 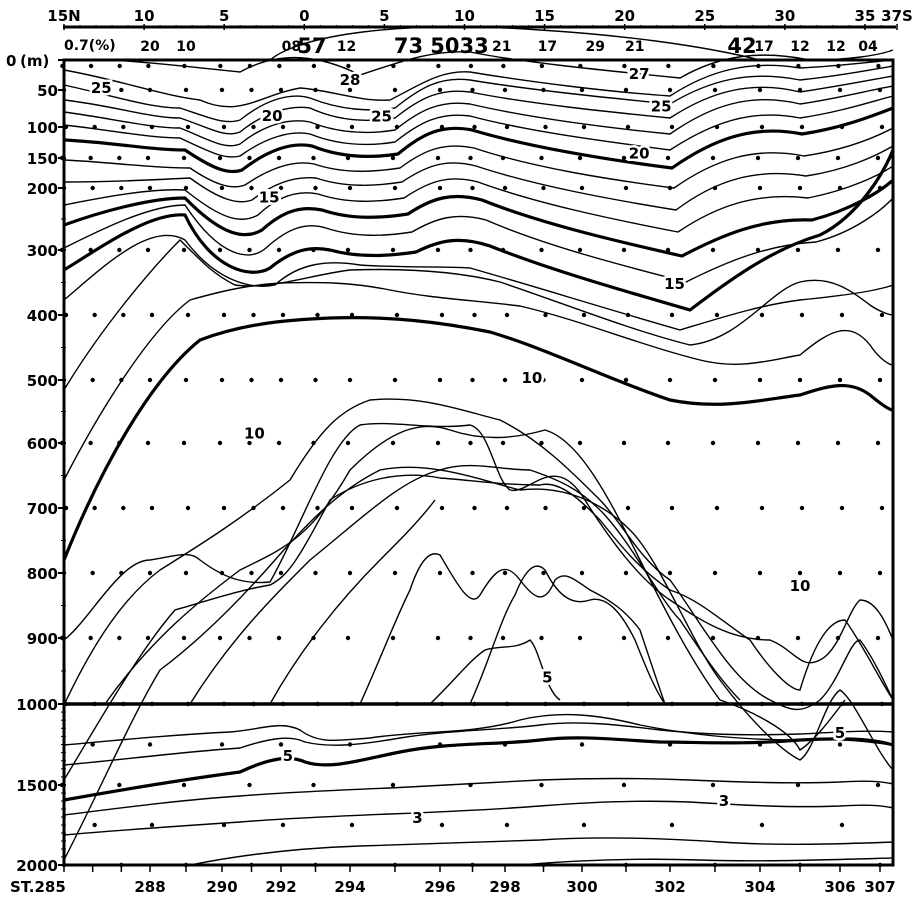 I want to click on station-label: 294, so click(x=349, y=887).